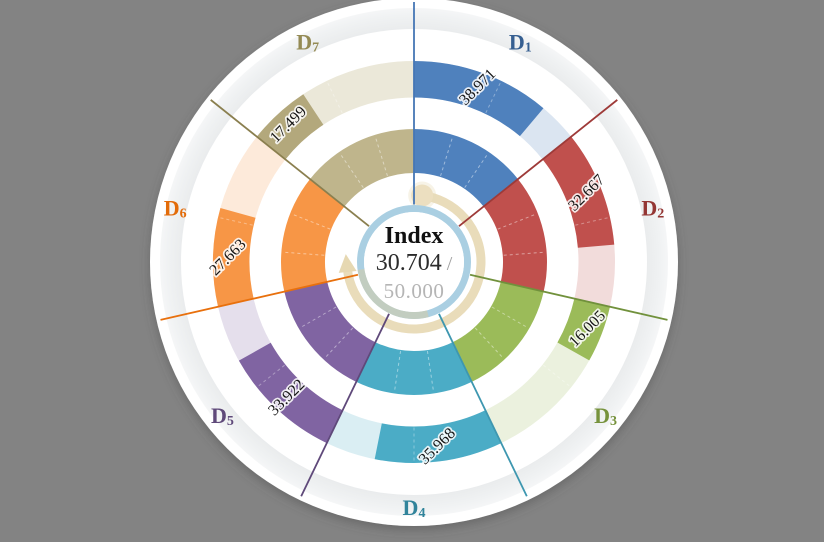 This screenshot has width=824, height=542. What do you see at coordinates (538, 163) in the screenshot?
I see `divider-line-D2` at bounding box center [538, 163].